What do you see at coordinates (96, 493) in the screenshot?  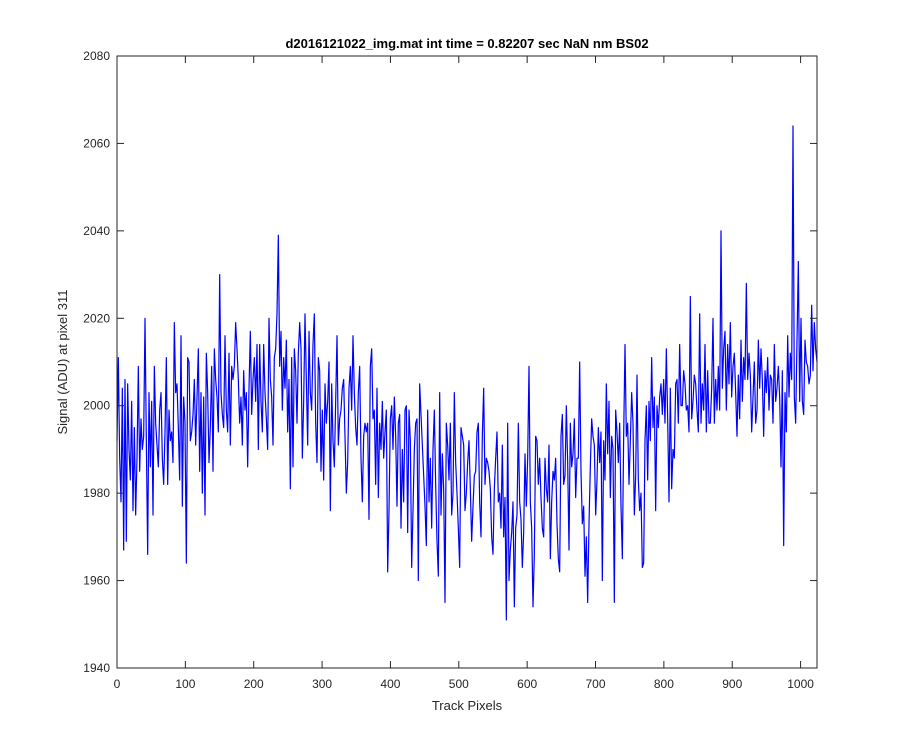 I see `y-tick-label: 1980` at bounding box center [96, 493].